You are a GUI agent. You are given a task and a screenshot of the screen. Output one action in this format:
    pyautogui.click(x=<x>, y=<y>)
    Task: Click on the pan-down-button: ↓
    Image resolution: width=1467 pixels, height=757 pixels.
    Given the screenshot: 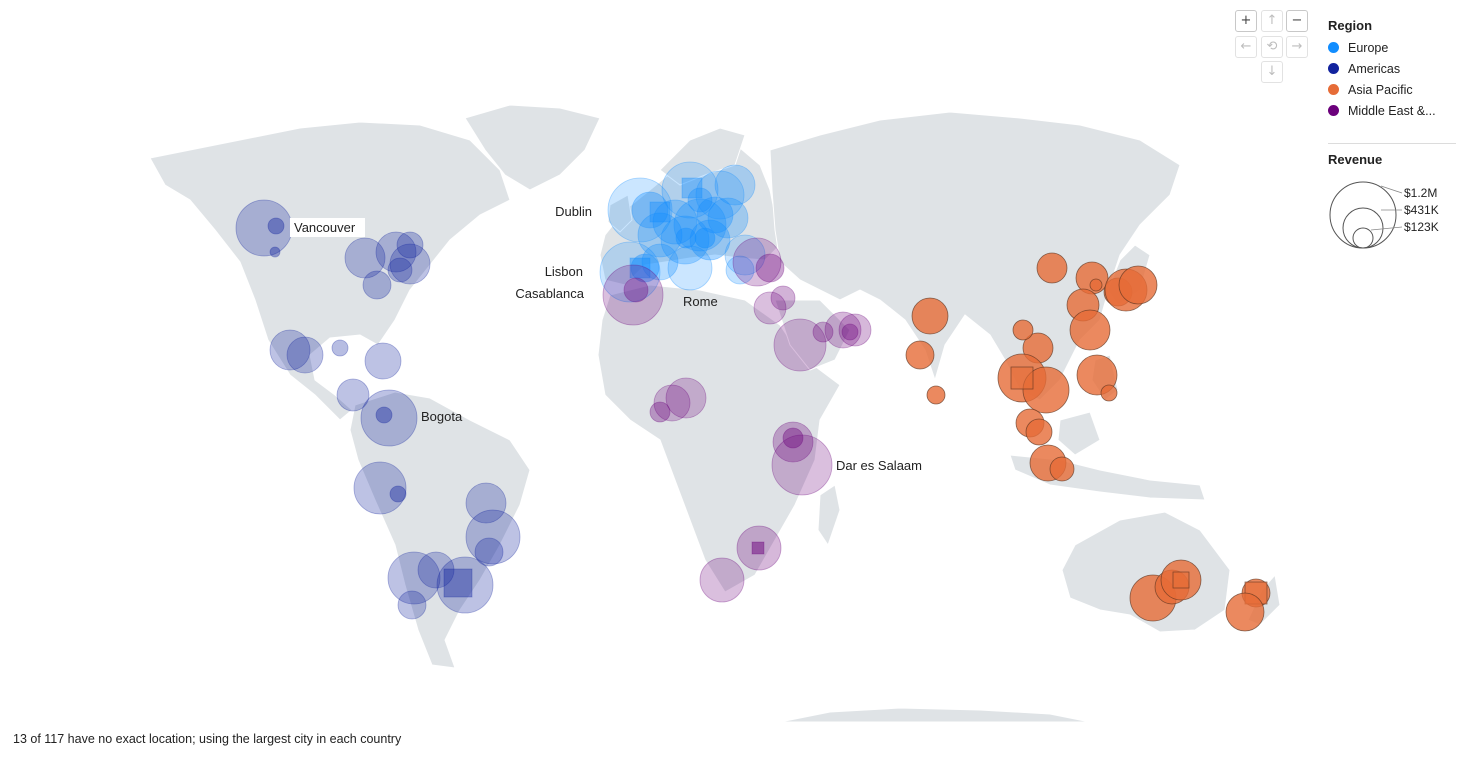 What is the action you would take?
    pyautogui.click(x=1272, y=72)
    